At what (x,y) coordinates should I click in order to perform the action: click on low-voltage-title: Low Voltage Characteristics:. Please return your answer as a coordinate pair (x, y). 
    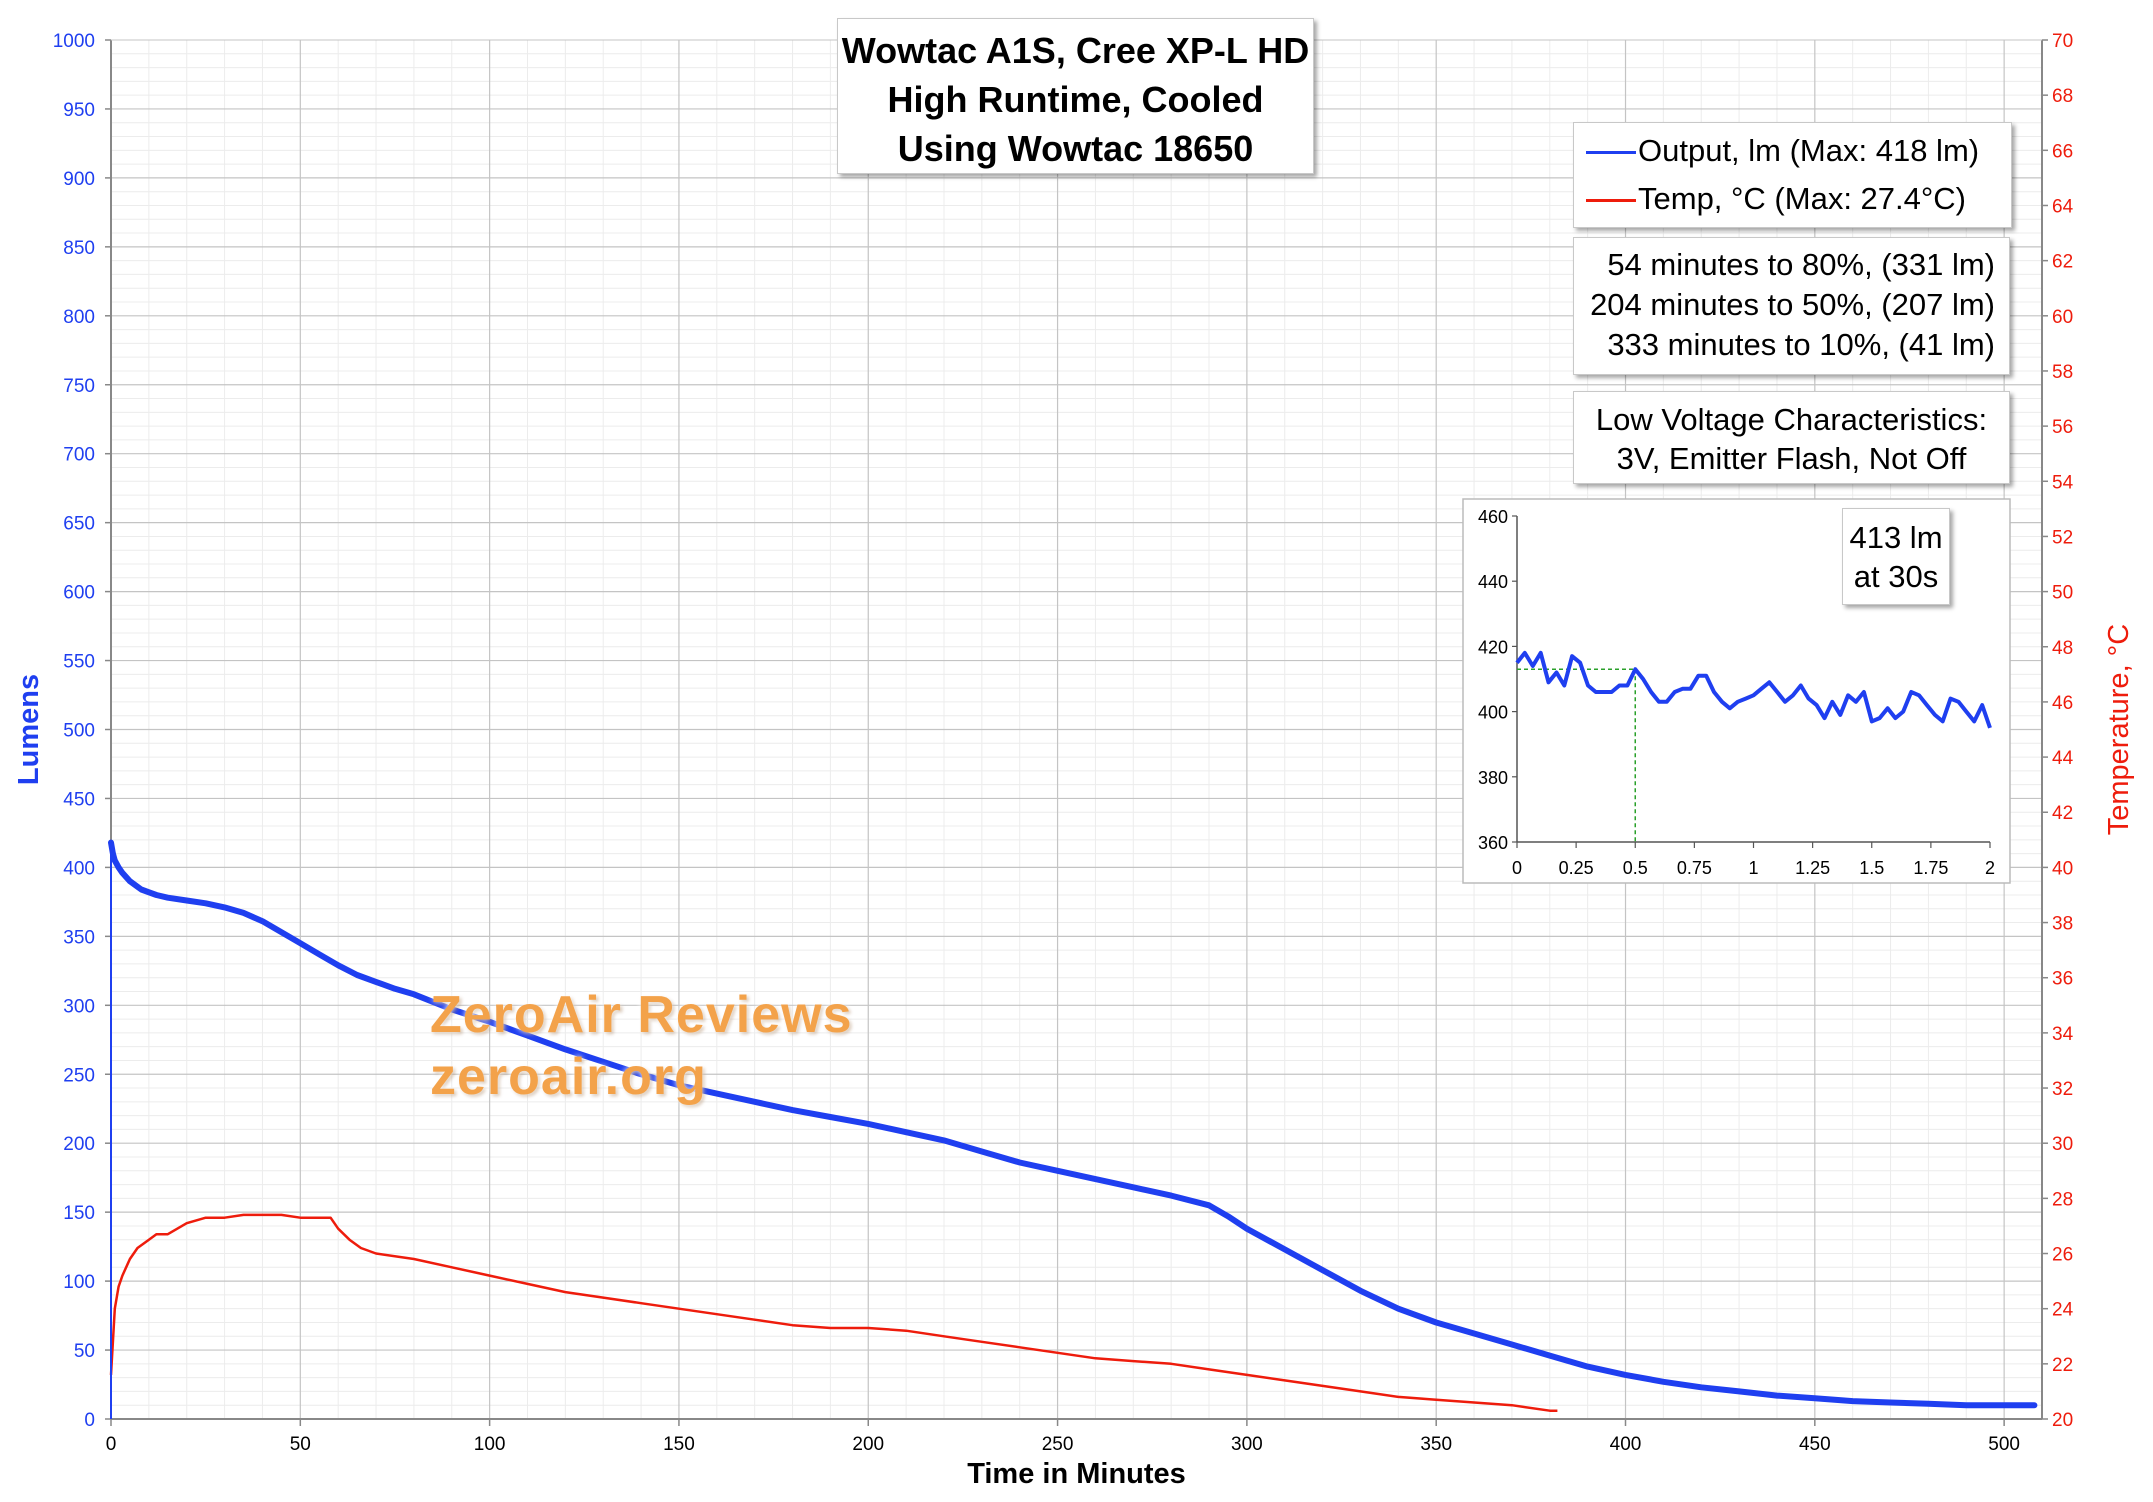
    Looking at the image, I should click on (1791, 419).